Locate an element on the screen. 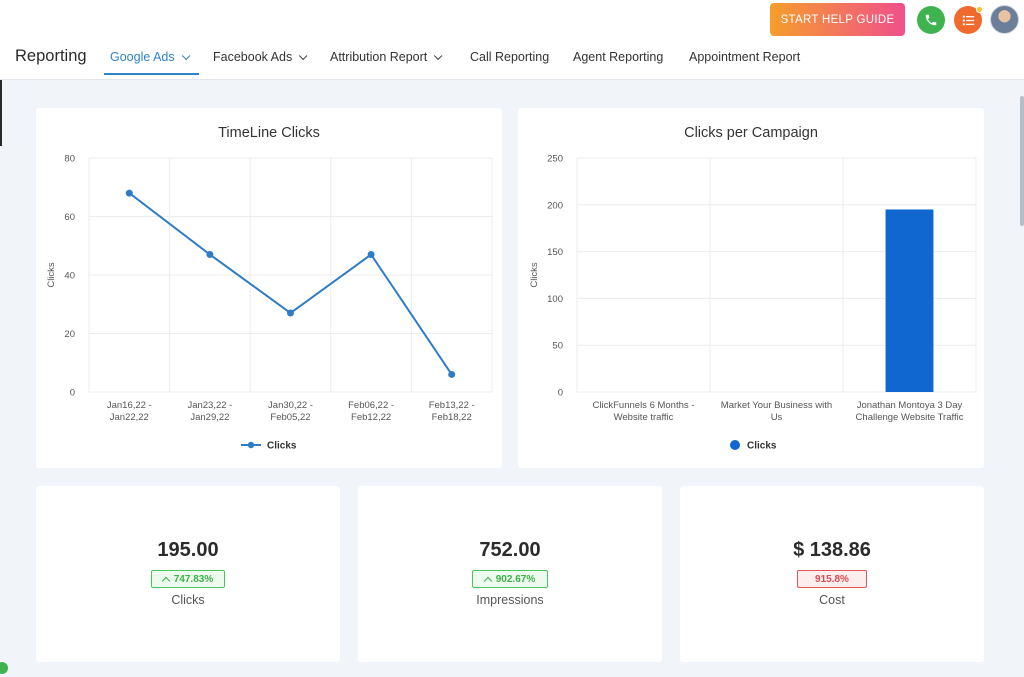 The image size is (1024, 677). tab-label: Attribution Report is located at coordinates (379, 57).